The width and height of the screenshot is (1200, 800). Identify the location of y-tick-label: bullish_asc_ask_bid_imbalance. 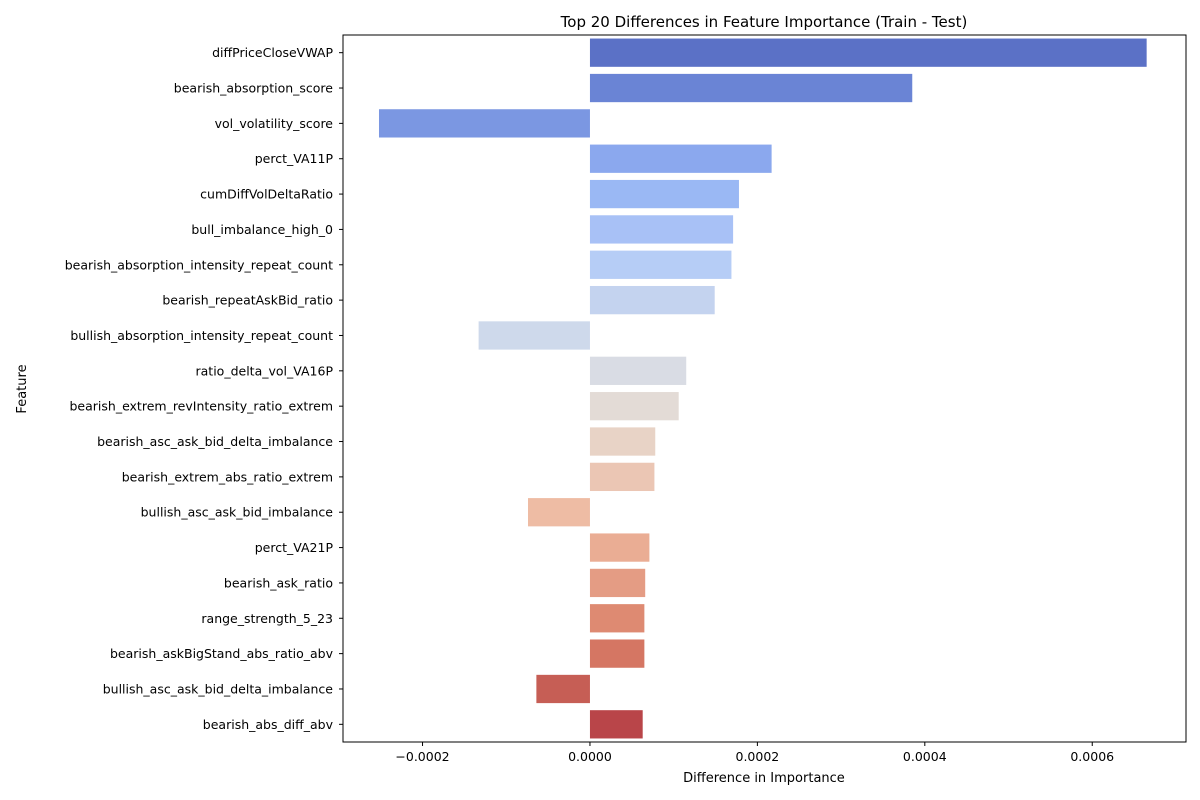
(237, 512).